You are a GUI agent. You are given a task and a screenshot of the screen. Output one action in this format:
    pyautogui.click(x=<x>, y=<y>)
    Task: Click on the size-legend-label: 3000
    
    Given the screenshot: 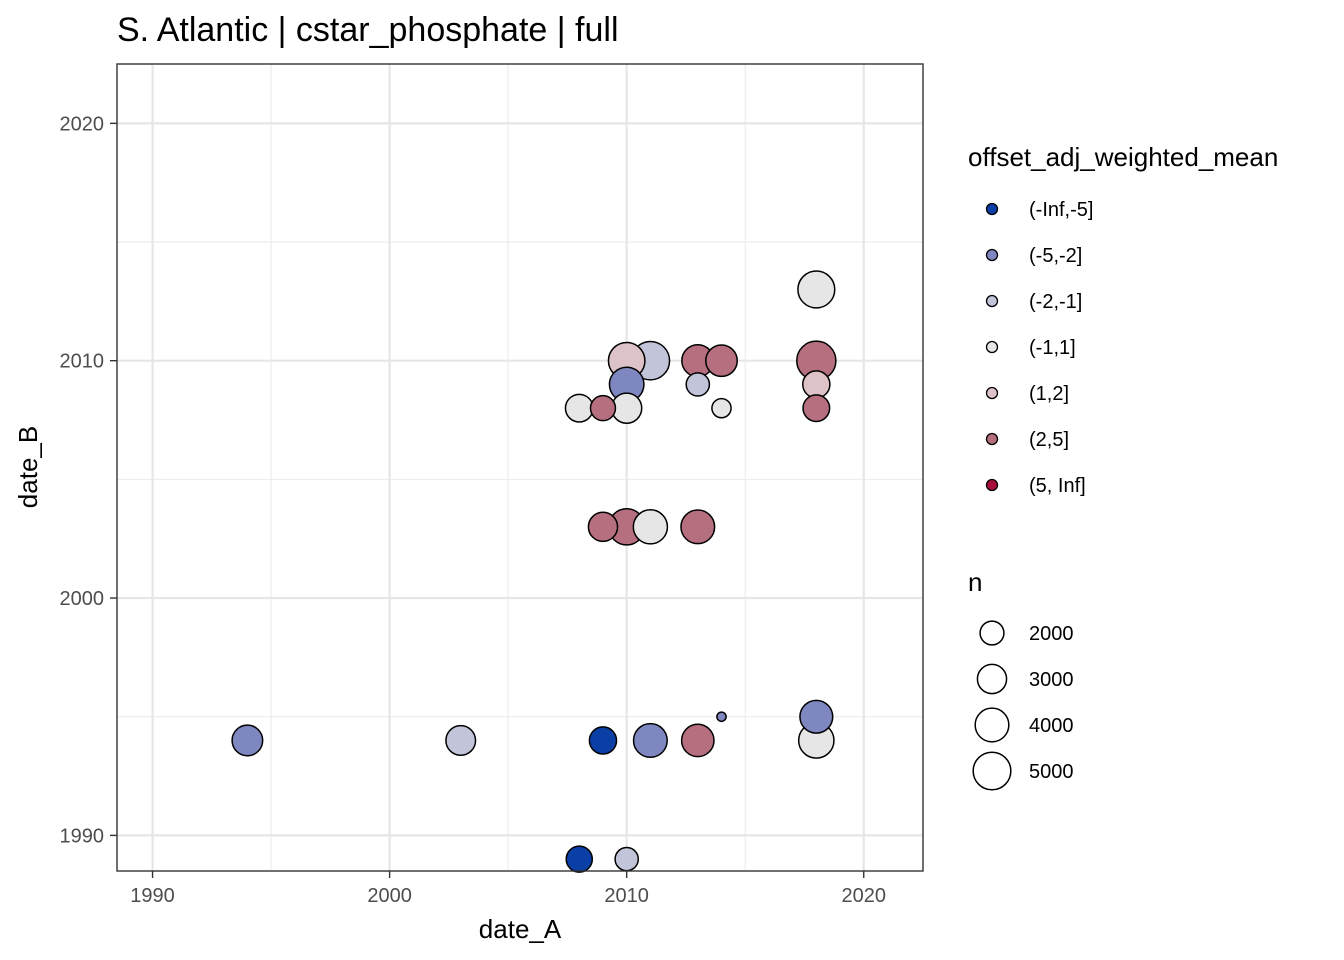 What is the action you would take?
    pyautogui.click(x=1051, y=680)
    